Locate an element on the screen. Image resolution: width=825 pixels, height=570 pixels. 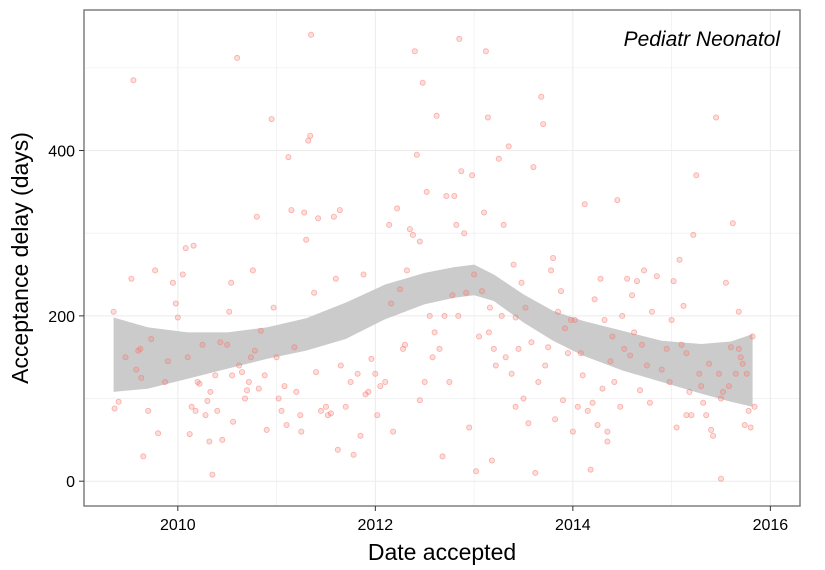
y-axis-ticks: 0 200 400 is located at coordinates (66, 317).